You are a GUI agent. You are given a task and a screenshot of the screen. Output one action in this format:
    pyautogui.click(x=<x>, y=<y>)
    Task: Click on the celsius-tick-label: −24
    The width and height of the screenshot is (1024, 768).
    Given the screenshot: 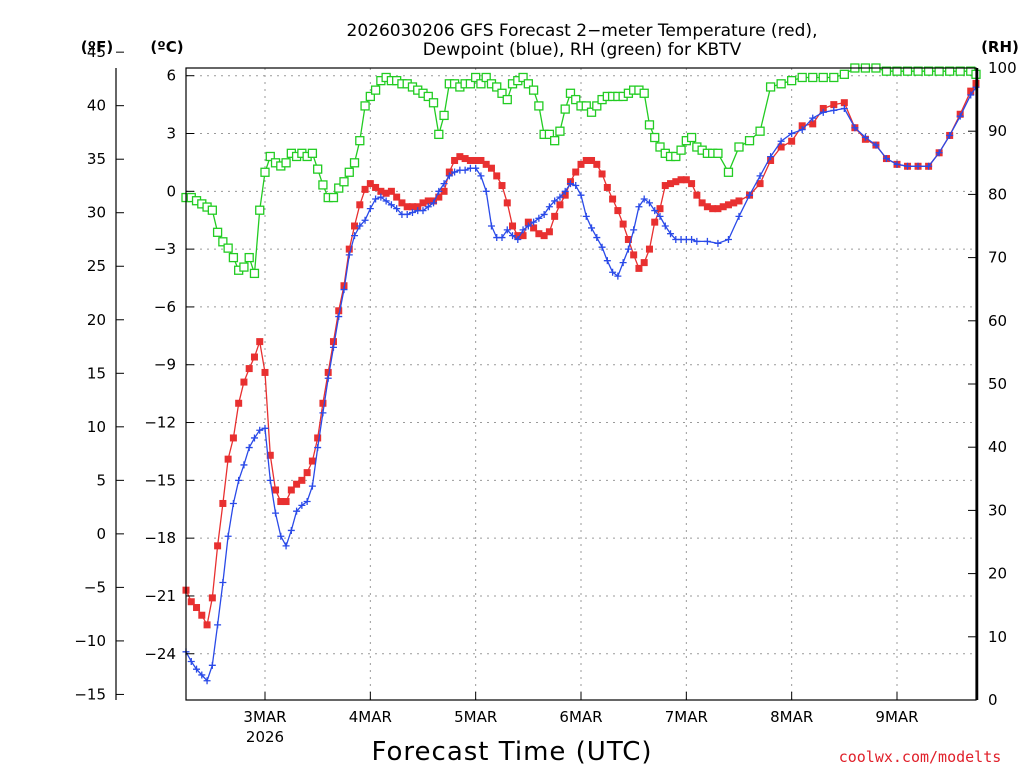 What is the action you would take?
    pyautogui.click(x=160, y=654)
    